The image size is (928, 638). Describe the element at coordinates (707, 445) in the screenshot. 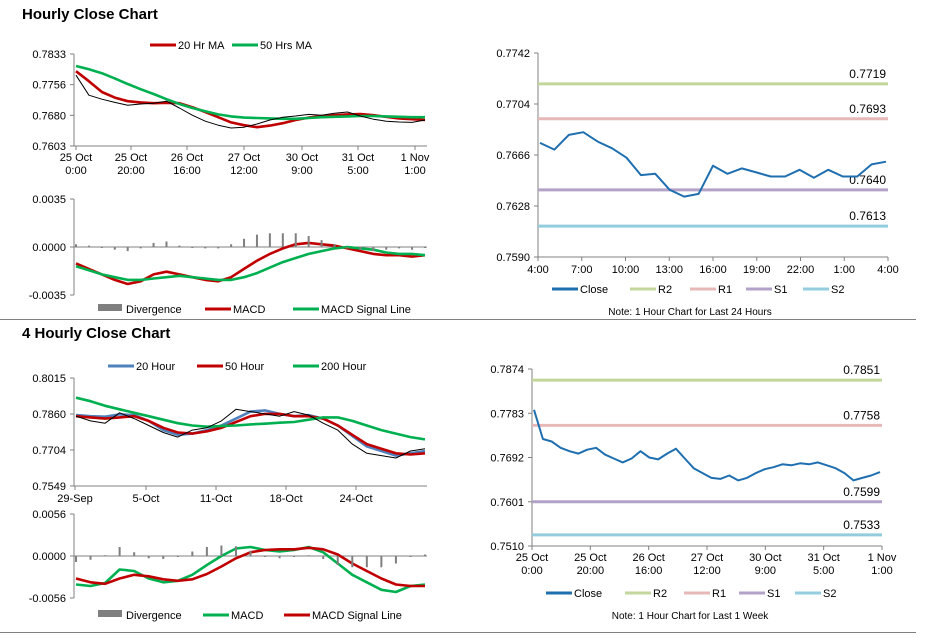

I see `four-hourly-levels-series-close` at that location.